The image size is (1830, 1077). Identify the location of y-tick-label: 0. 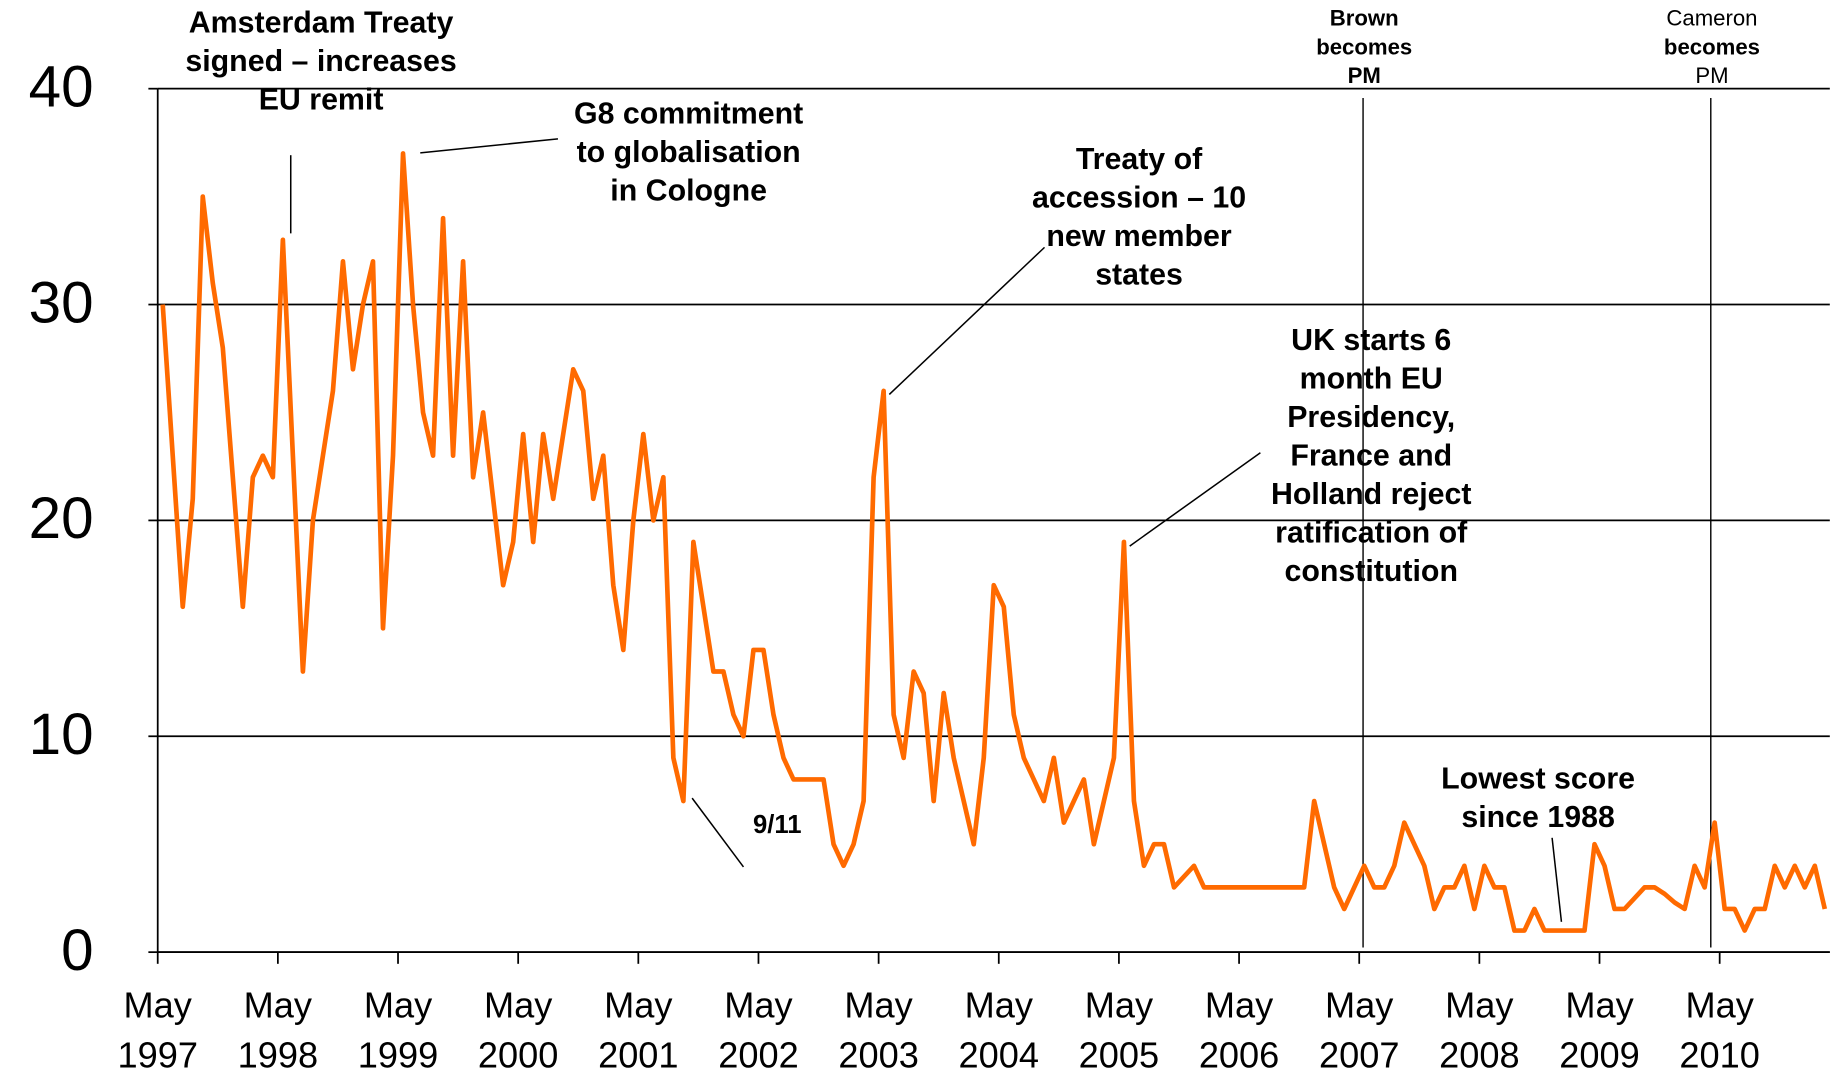
(77, 950).